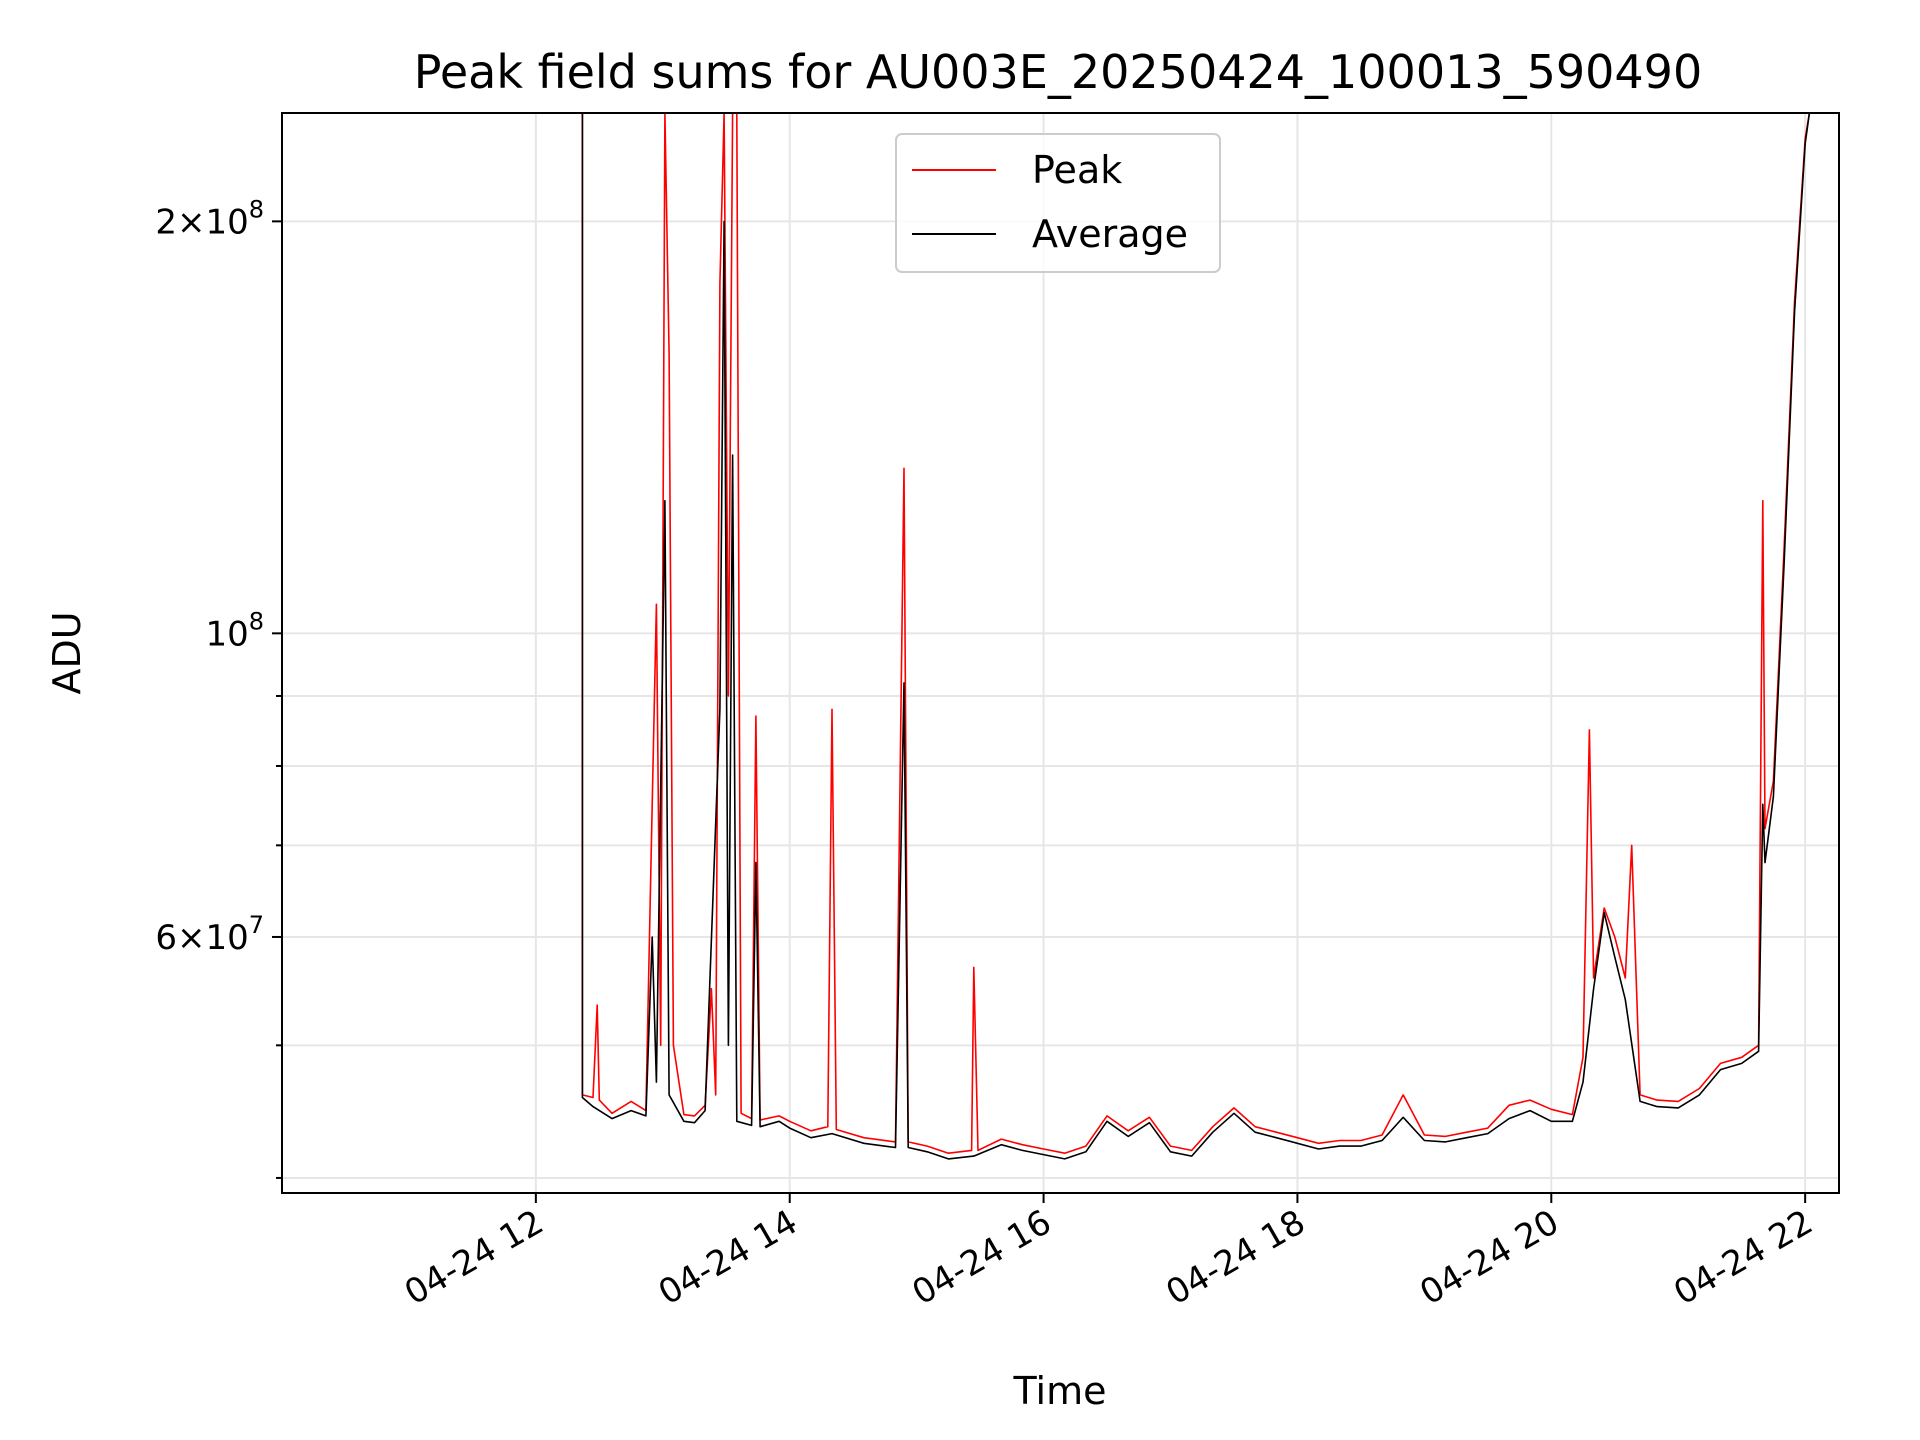  What do you see at coordinates (67, 652) in the screenshot?
I see `y-axis-label: ADU` at bounding box center [67, 652].